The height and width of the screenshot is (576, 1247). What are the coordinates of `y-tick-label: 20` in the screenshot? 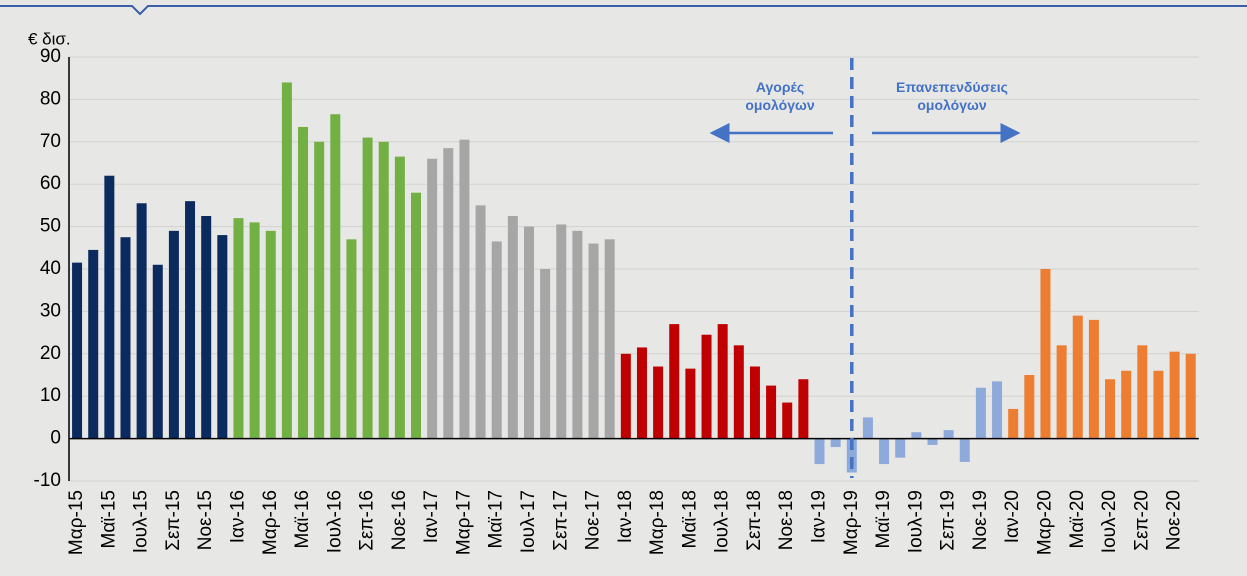 It's located at (50, 353).